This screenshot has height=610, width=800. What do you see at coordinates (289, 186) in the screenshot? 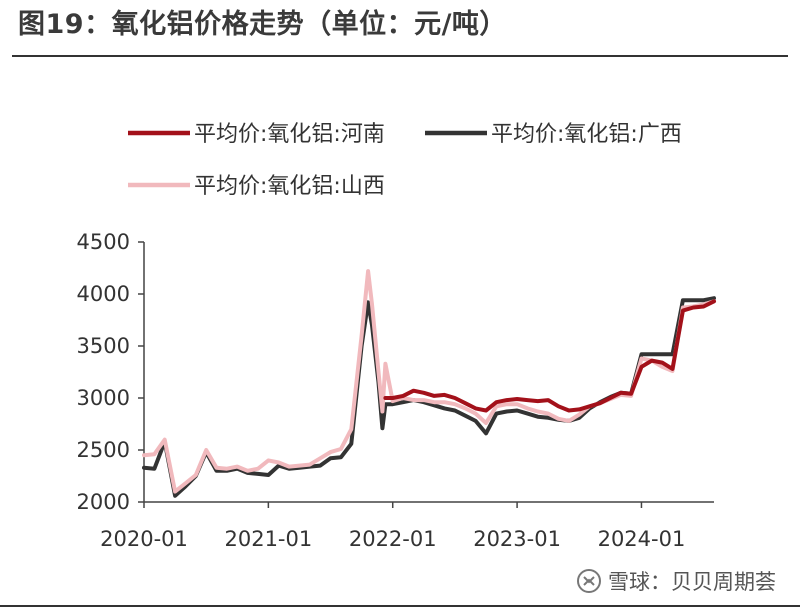
I see `legend-label-3: 平均价:氧化铝:山西` at bounding box center [289, 186].